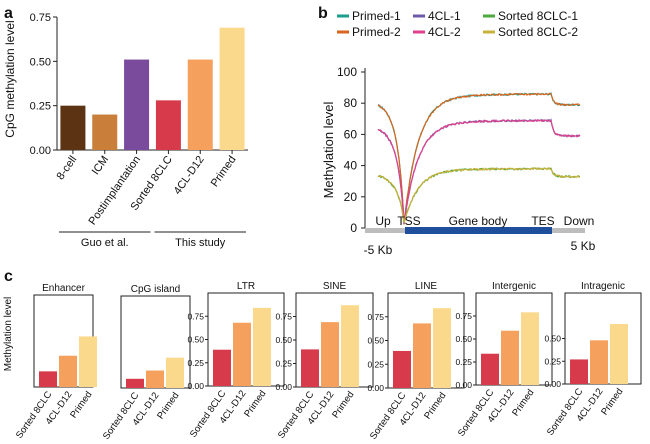  I want to click on panel-a-y-tick-label: 0.25, so click(40, 107).